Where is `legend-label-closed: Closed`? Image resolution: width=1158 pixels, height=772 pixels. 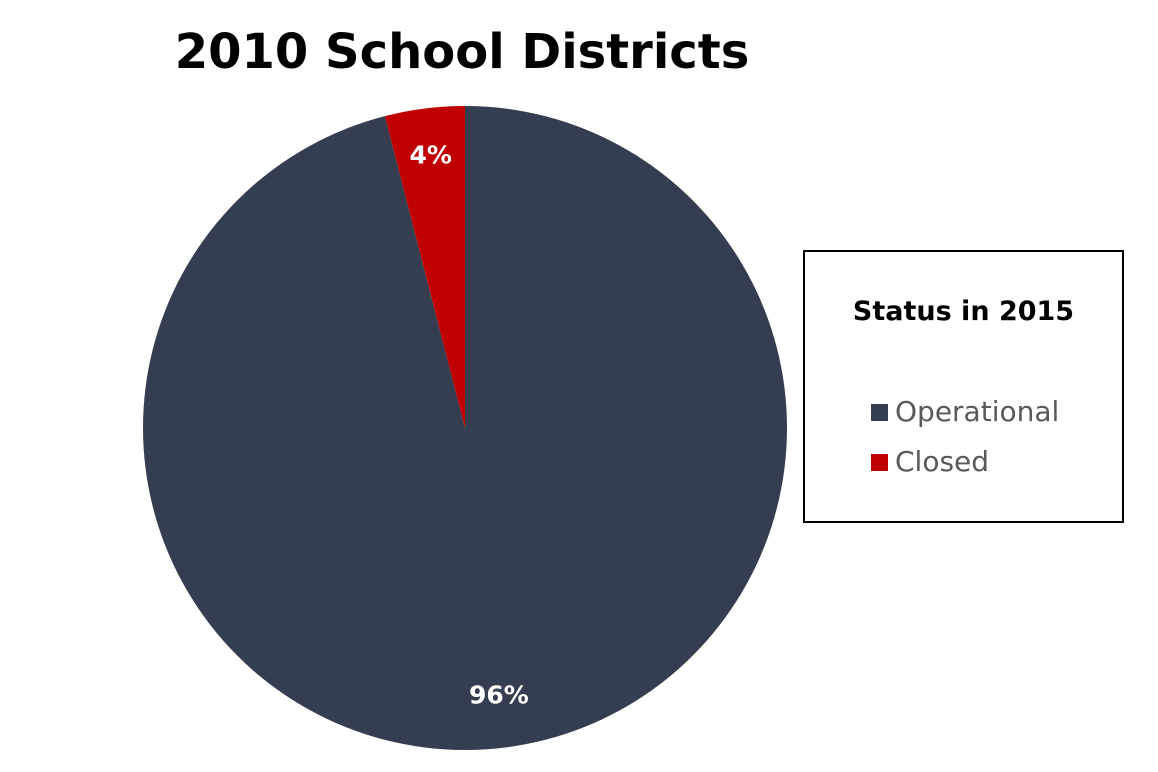 legend-label-closed: Closed is located at coordinates (942, 461).